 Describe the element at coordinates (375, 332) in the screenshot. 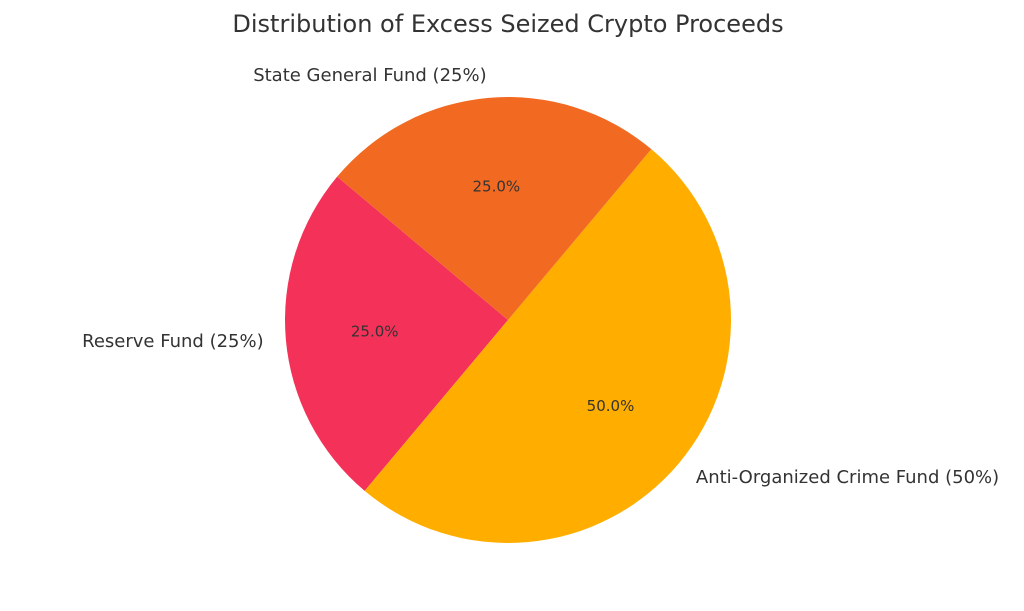

I see `pie-pct-label-reserve-fund: 25.0%` at that location.